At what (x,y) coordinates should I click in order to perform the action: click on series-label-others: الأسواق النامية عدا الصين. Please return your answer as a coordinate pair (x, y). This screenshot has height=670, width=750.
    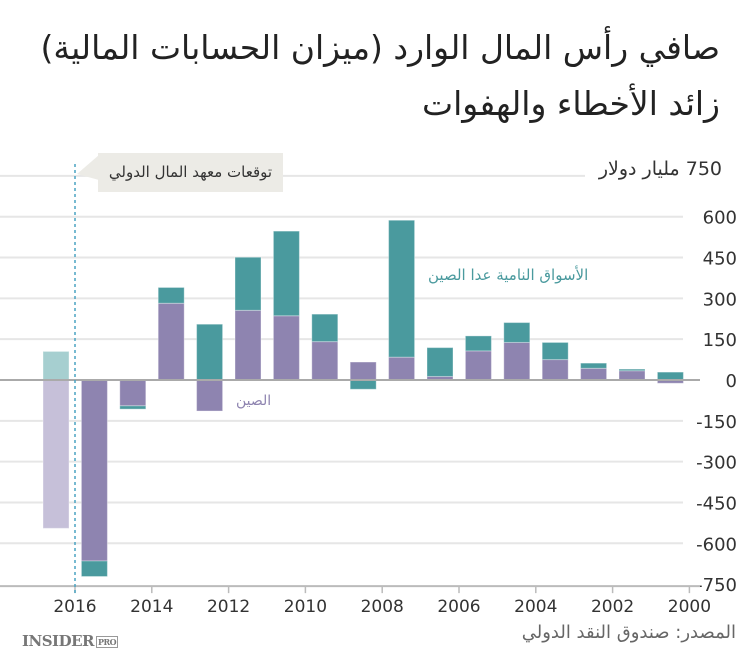
    Looking at the image, I should click on (508, 275).